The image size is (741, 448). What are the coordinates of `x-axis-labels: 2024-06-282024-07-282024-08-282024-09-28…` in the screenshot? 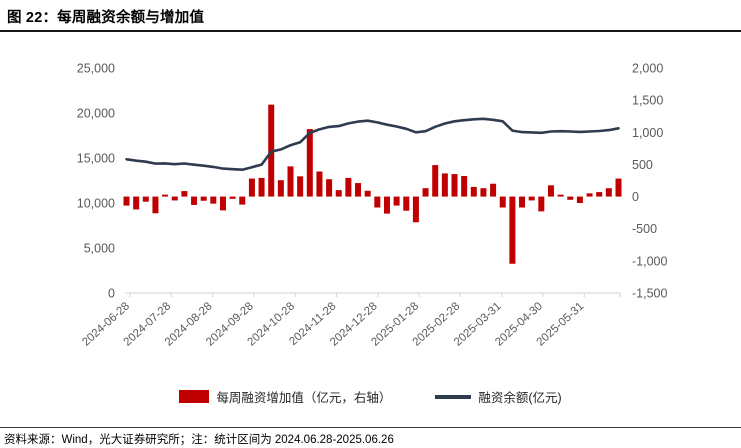 It's located at (333, 324).